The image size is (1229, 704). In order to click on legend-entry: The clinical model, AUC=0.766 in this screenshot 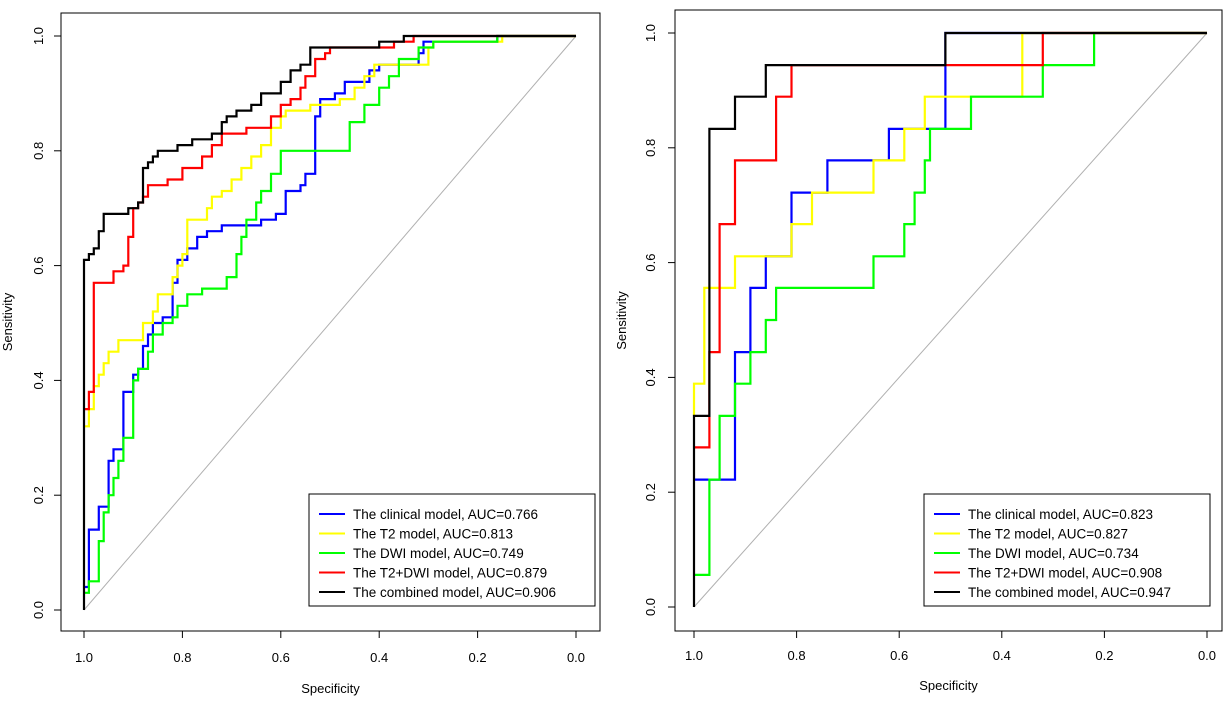, I will do `click(445, 514)`.